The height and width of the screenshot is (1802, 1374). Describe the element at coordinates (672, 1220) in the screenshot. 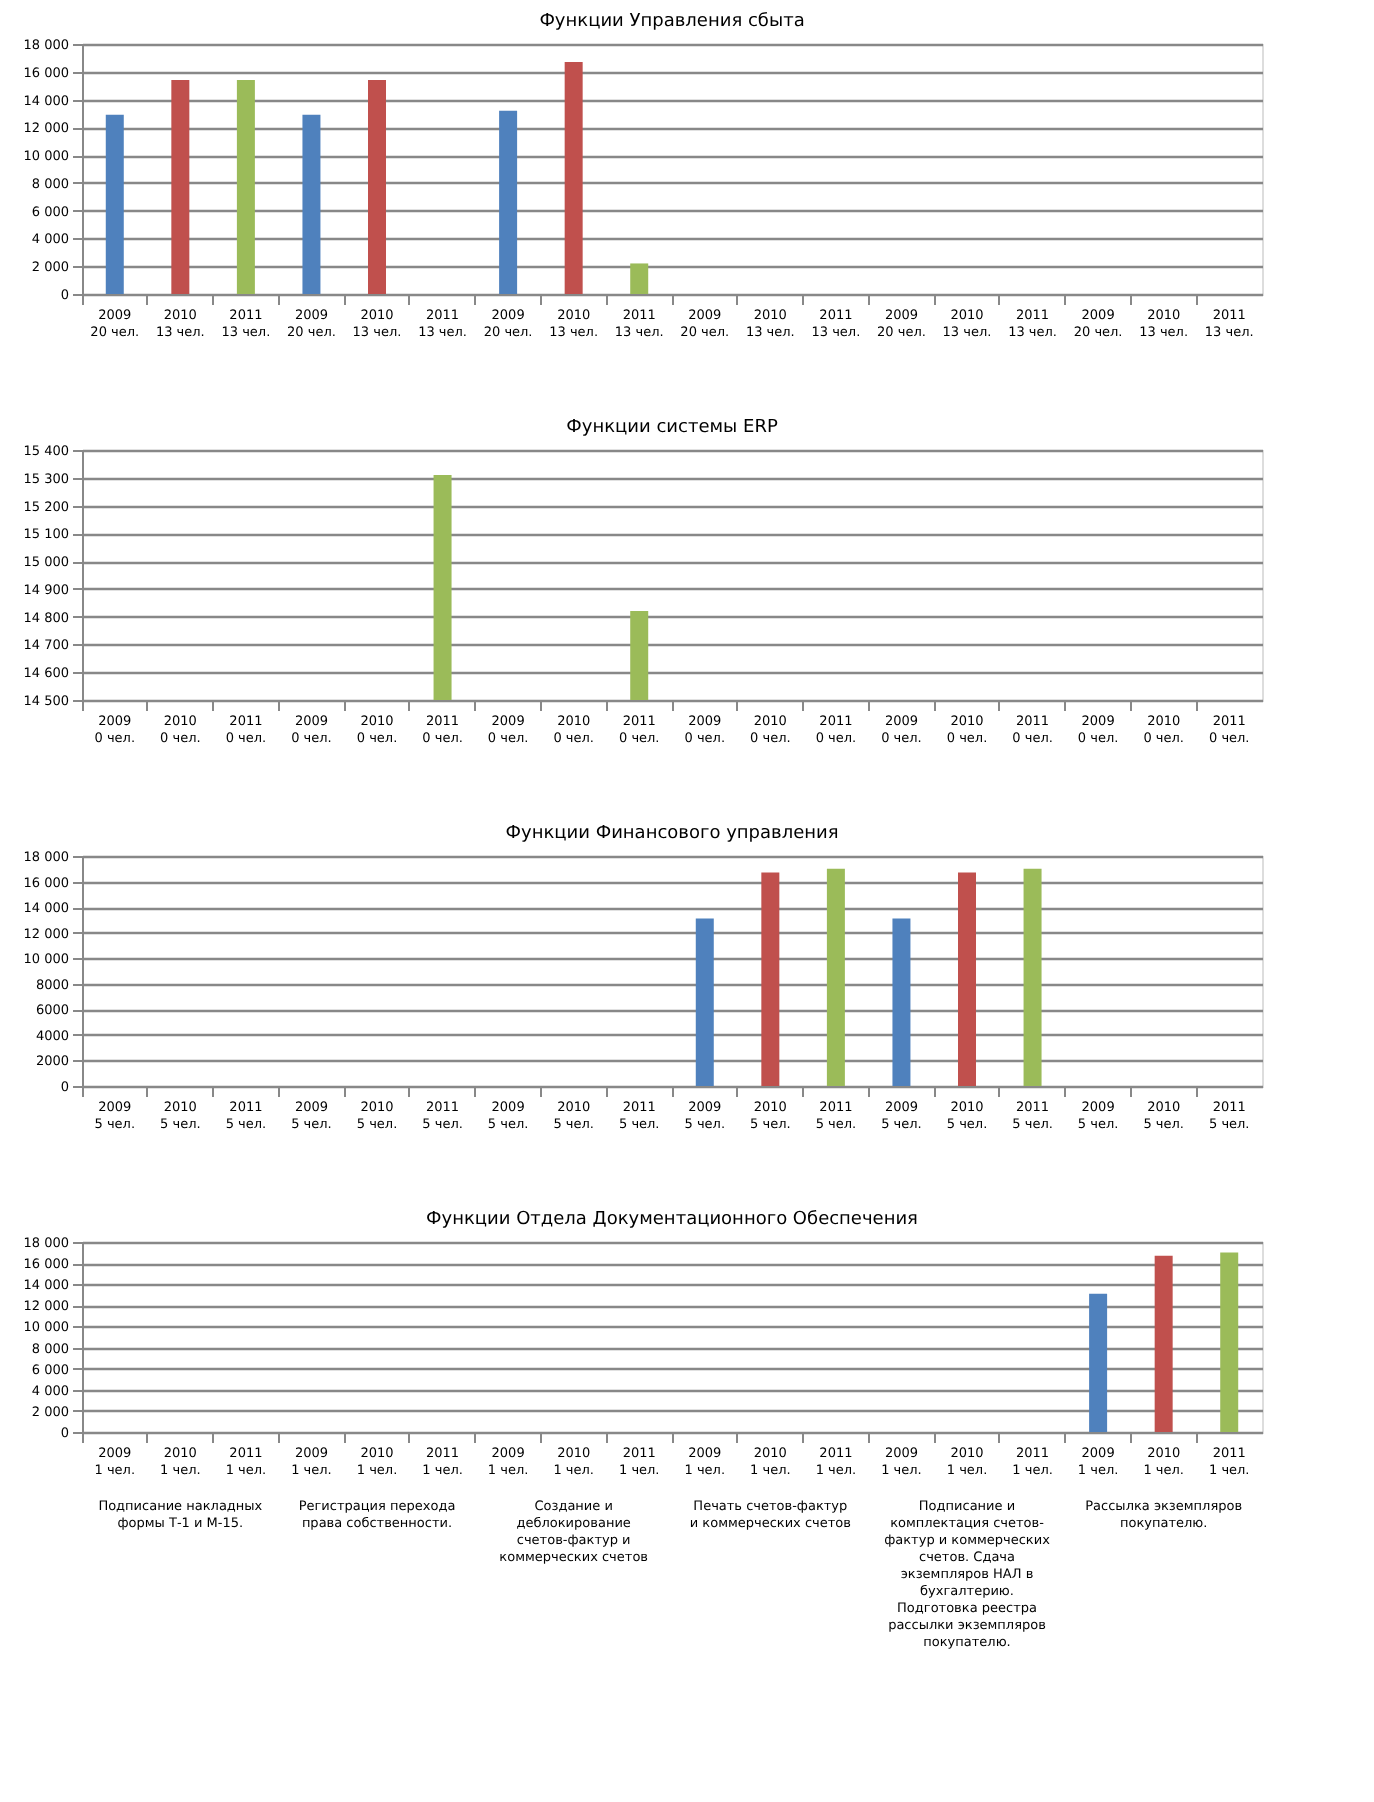

I see `chart-title: Функции Отдела Документационного Обеспечения` at that location.